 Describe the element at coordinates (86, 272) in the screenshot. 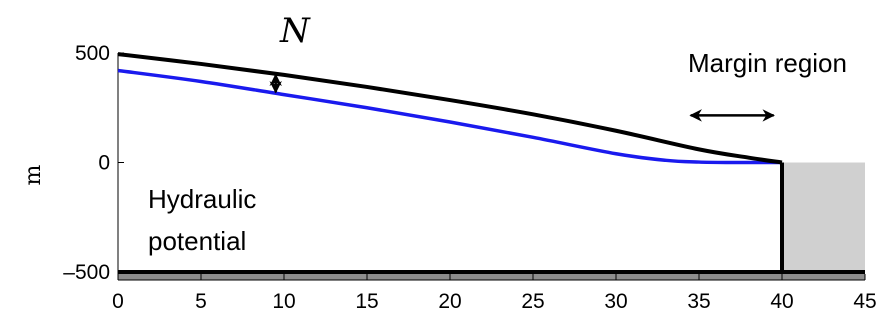

I see `y-tick-label: –500` at that location.